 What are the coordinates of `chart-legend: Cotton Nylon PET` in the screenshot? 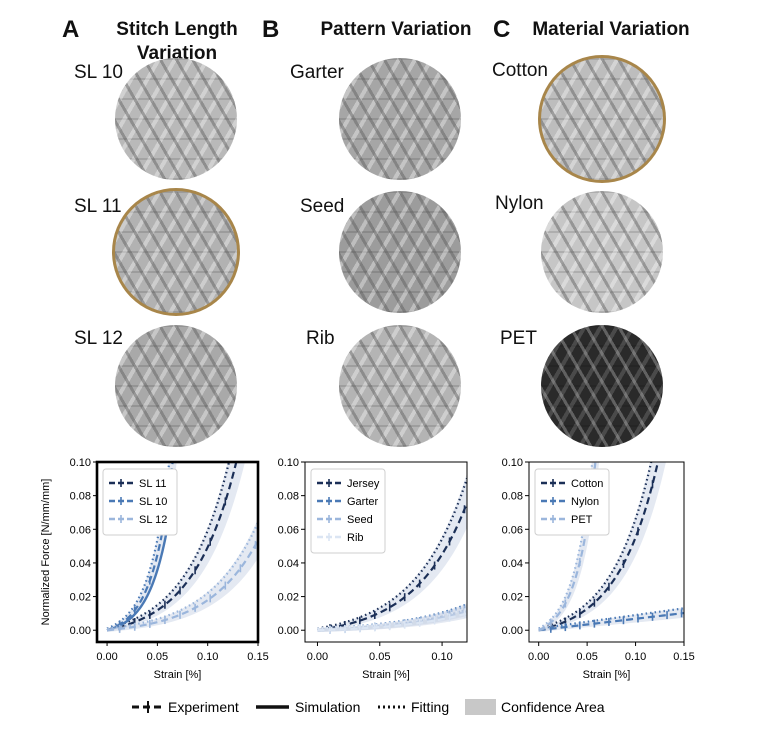 It's located at (572, 502).